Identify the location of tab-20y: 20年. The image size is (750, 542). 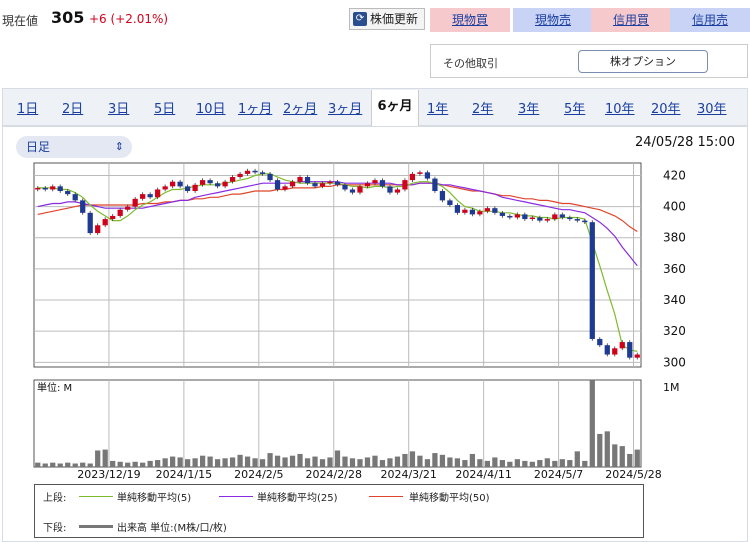
(666, 109).